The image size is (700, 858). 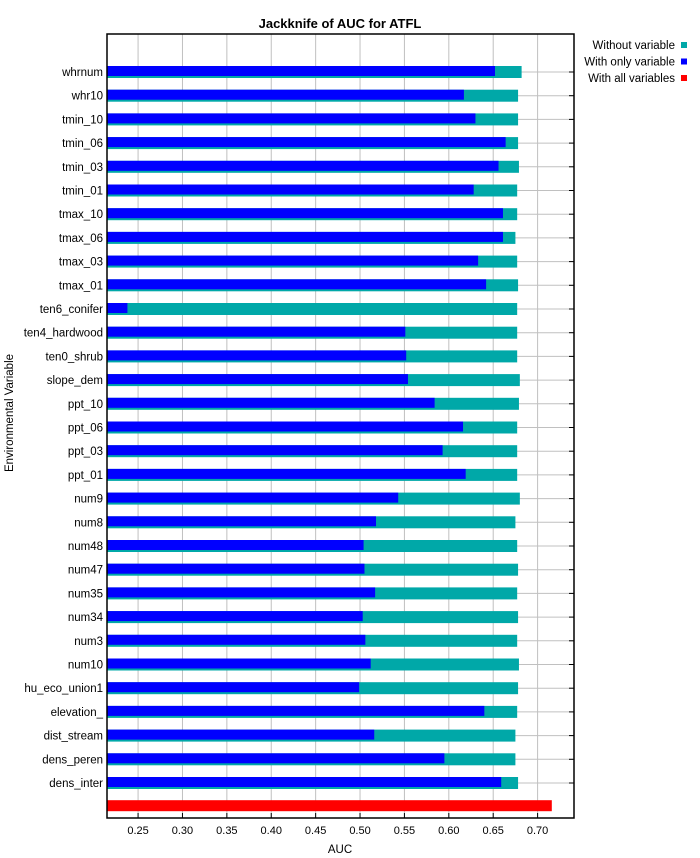 What do you see at coordinates (10, 413) in the screenshot?
I see `y-axis-title: Environmental Variable` at bounding box center [10, 413].